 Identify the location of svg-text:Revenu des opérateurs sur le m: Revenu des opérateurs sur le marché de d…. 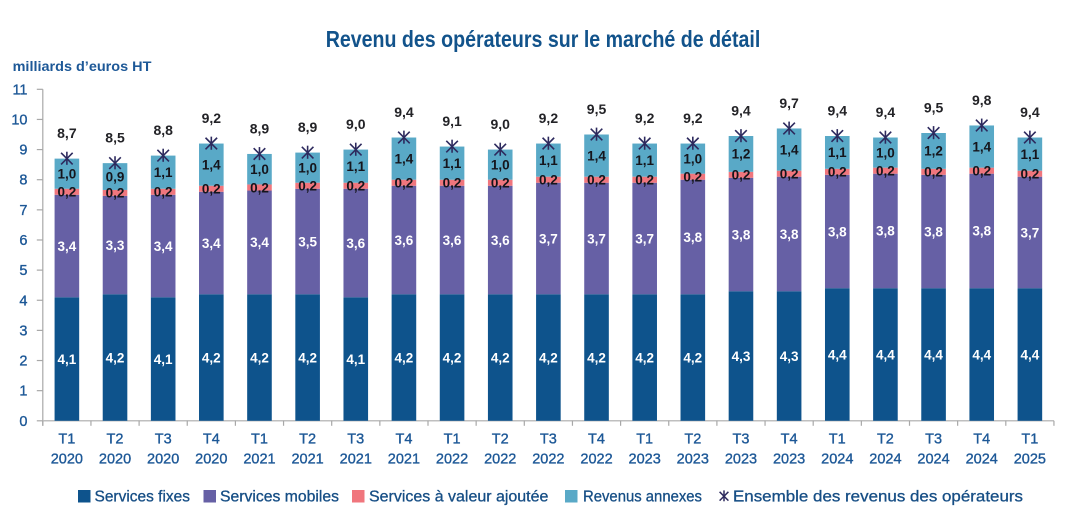
(543, 39).